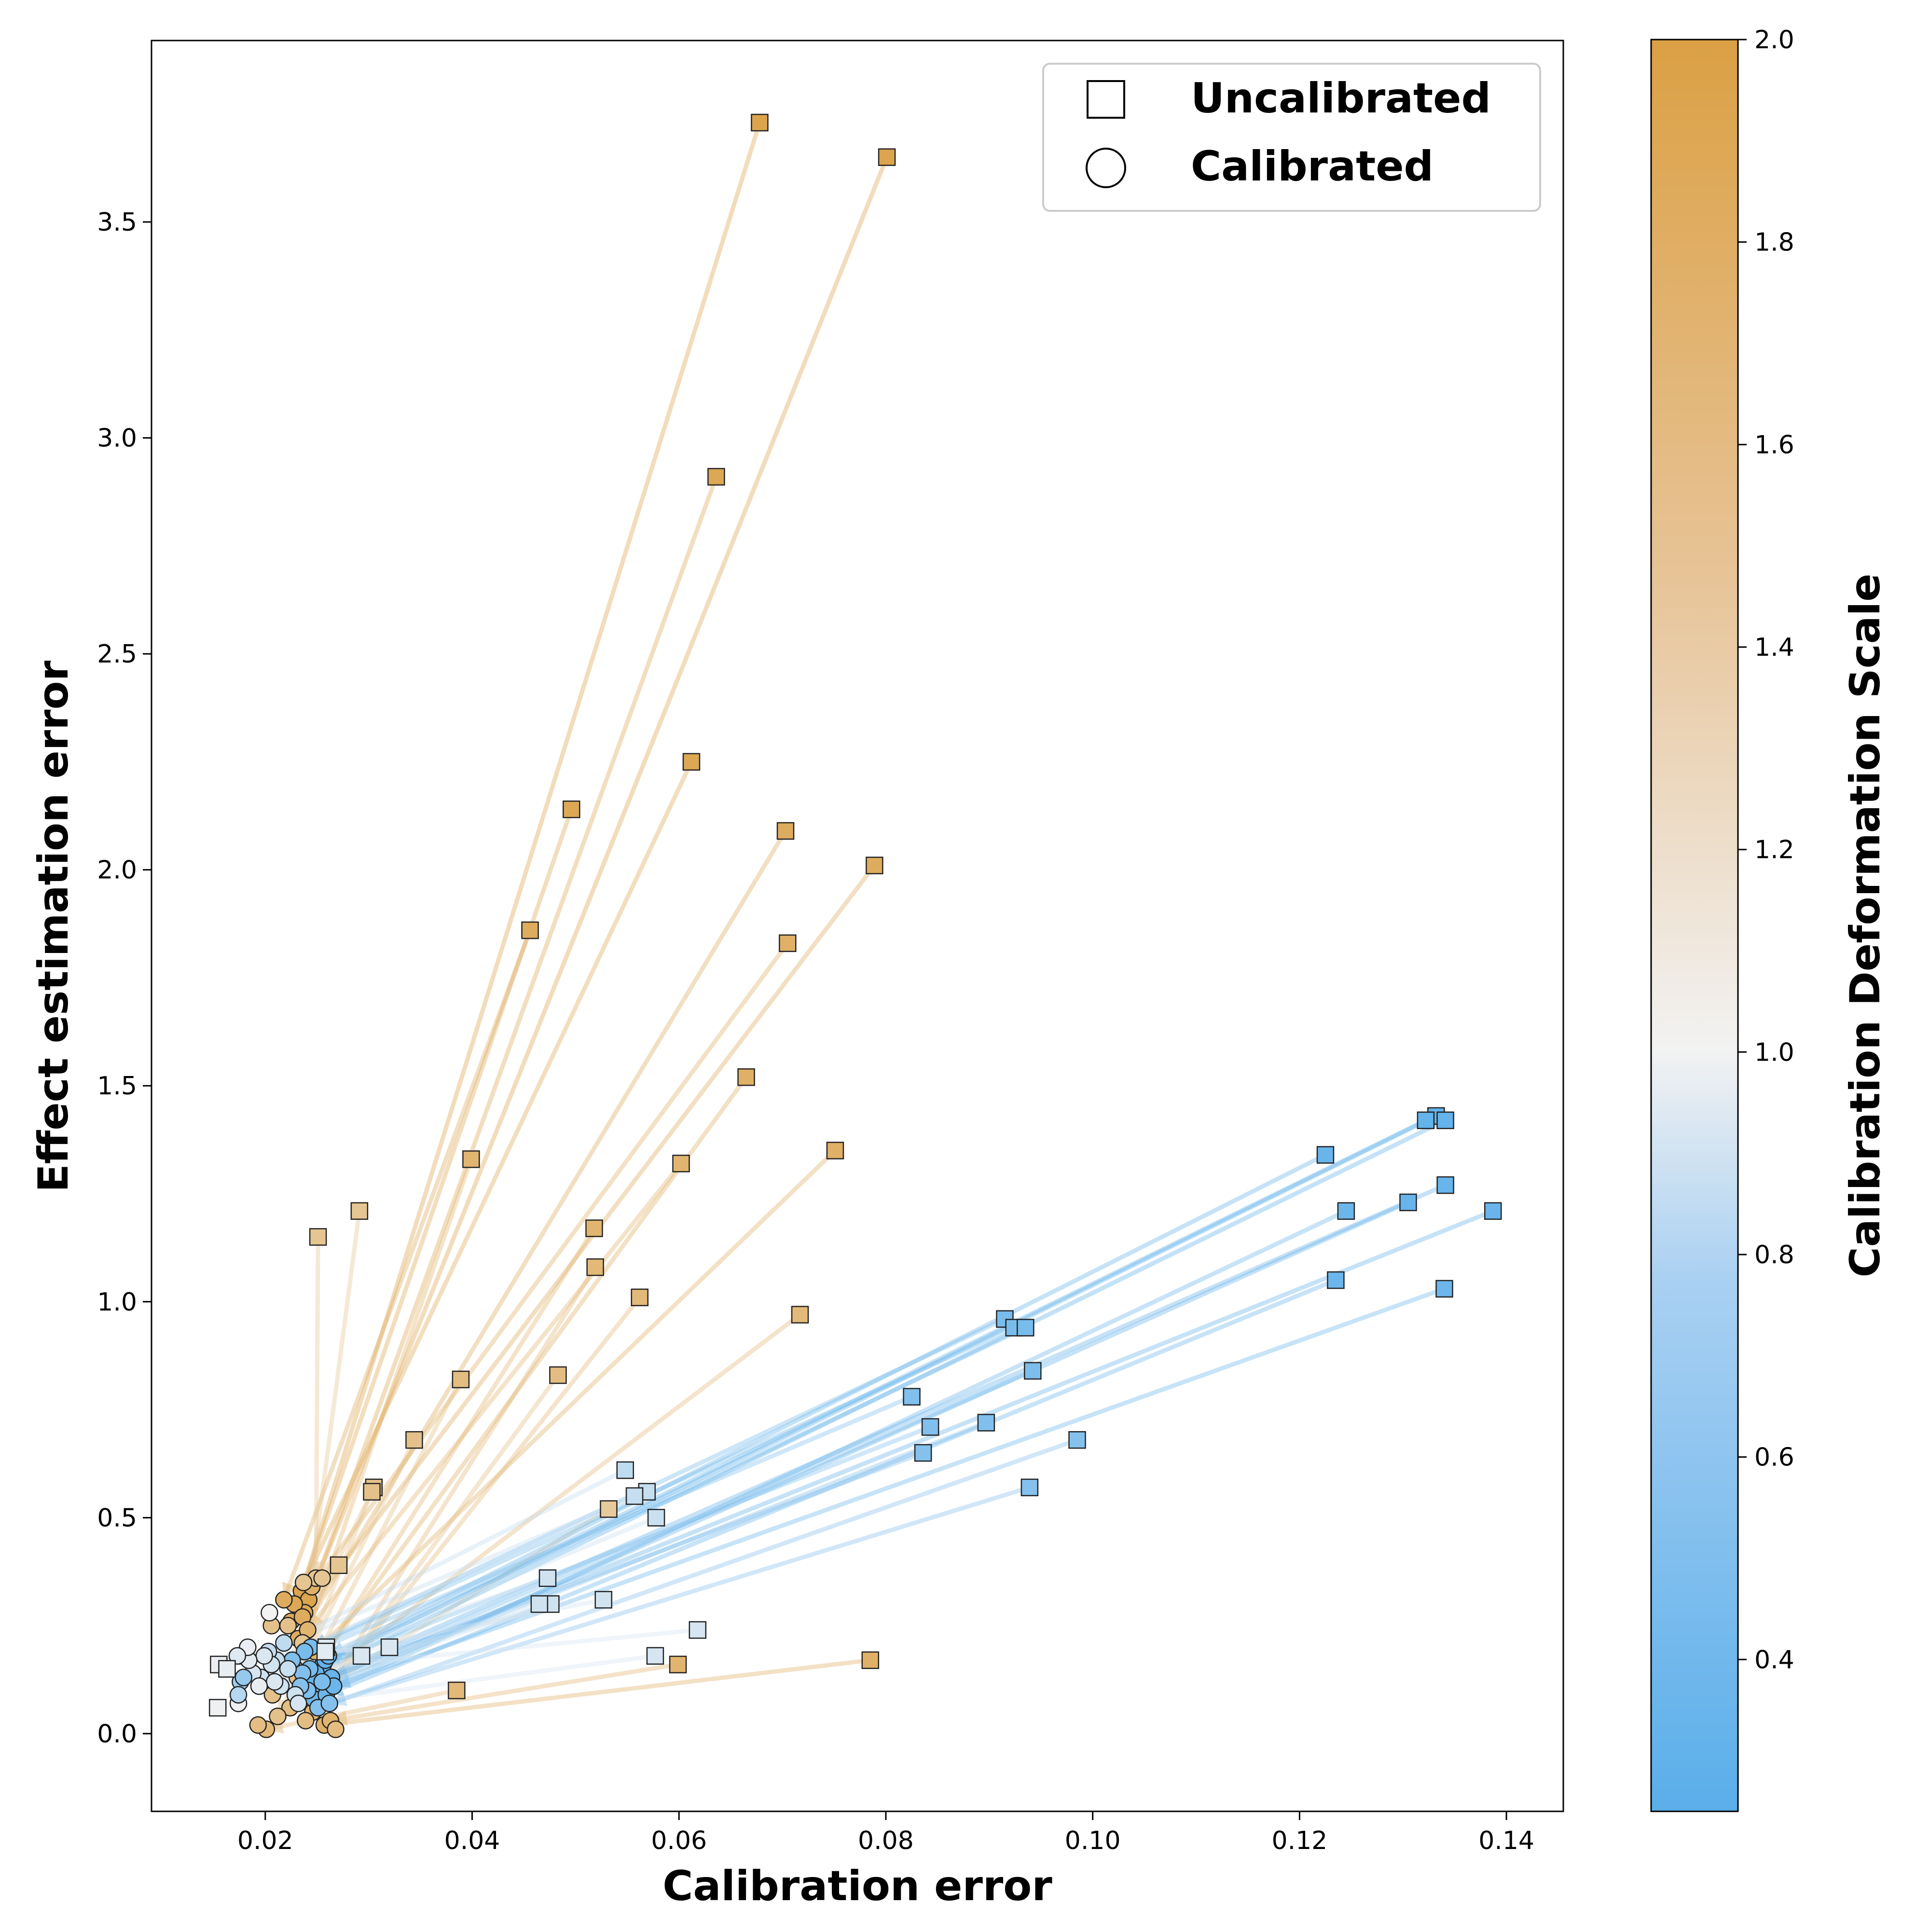  Describe the element at coordinates (117, 438) in the screenshot. I see `y-tick-label: 3.0` at that location.